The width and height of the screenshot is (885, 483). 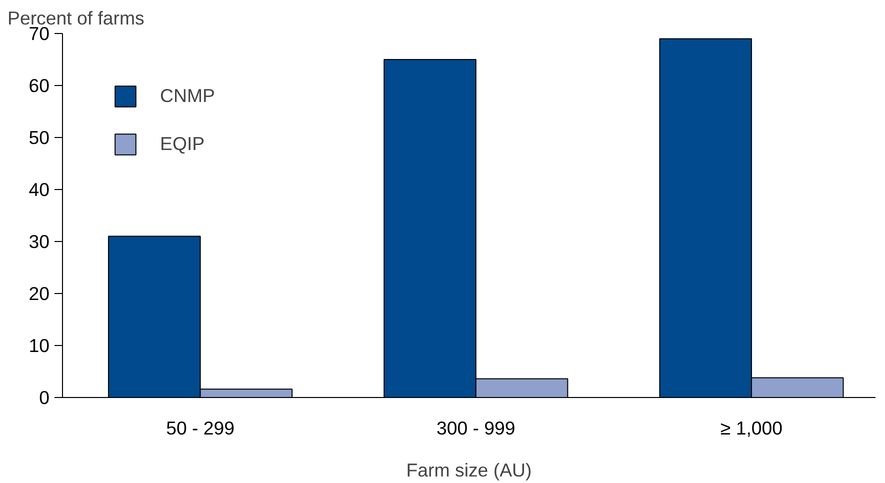 I want to click on y-tick-label: 20, so click(x=39, y=293).